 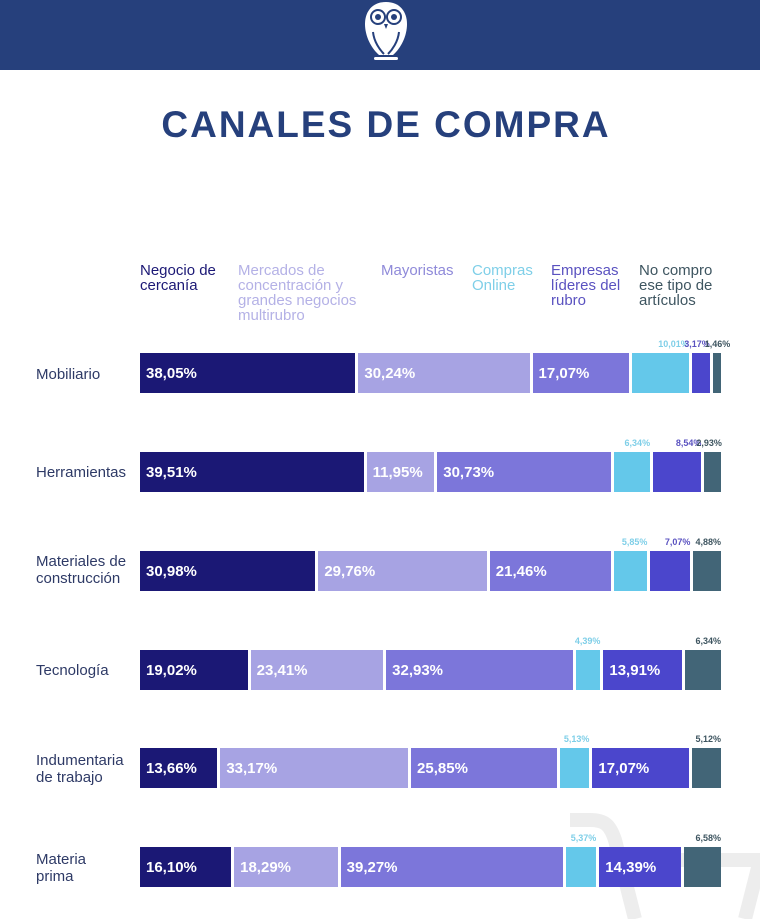 What do you see at coordinates (521, 571) in the screenshot?
I see `data-label: 21,46%` at bounding box center [521, 571].